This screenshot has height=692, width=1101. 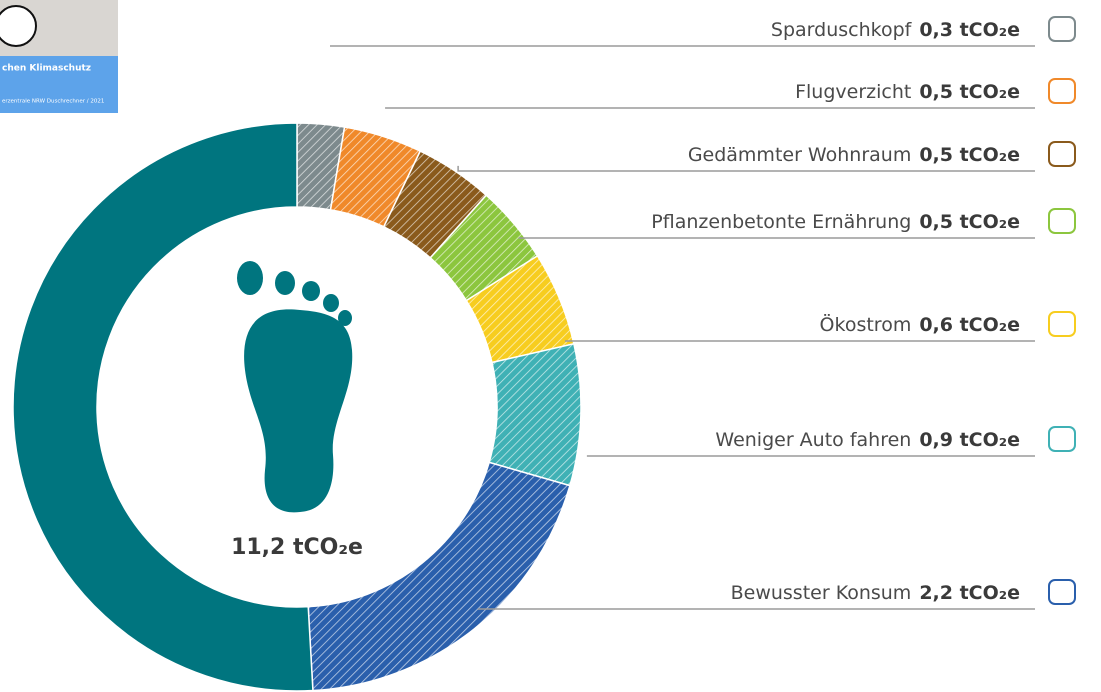 What do you see at coordinates (835, 222) in the screenshot?
I see `segment-label: Pflanzenbetonte Ernährung 0,5 tCO₂e` at bounding box center [835, 222].